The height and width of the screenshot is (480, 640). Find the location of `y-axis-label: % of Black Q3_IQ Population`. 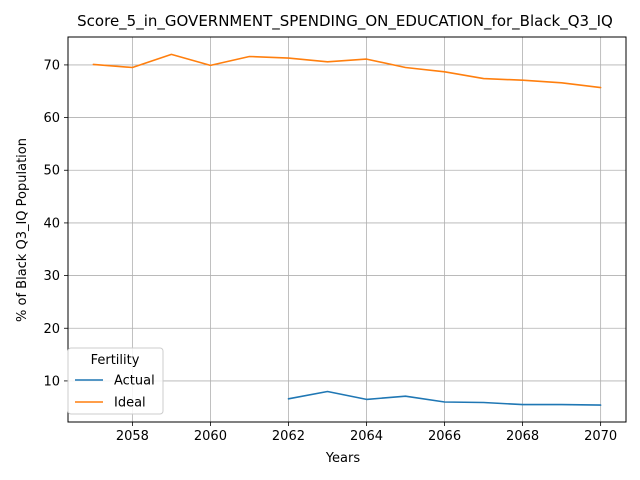

y-axis-label: % of Black Q3_IQ Population is located at coordinates (22, 230).